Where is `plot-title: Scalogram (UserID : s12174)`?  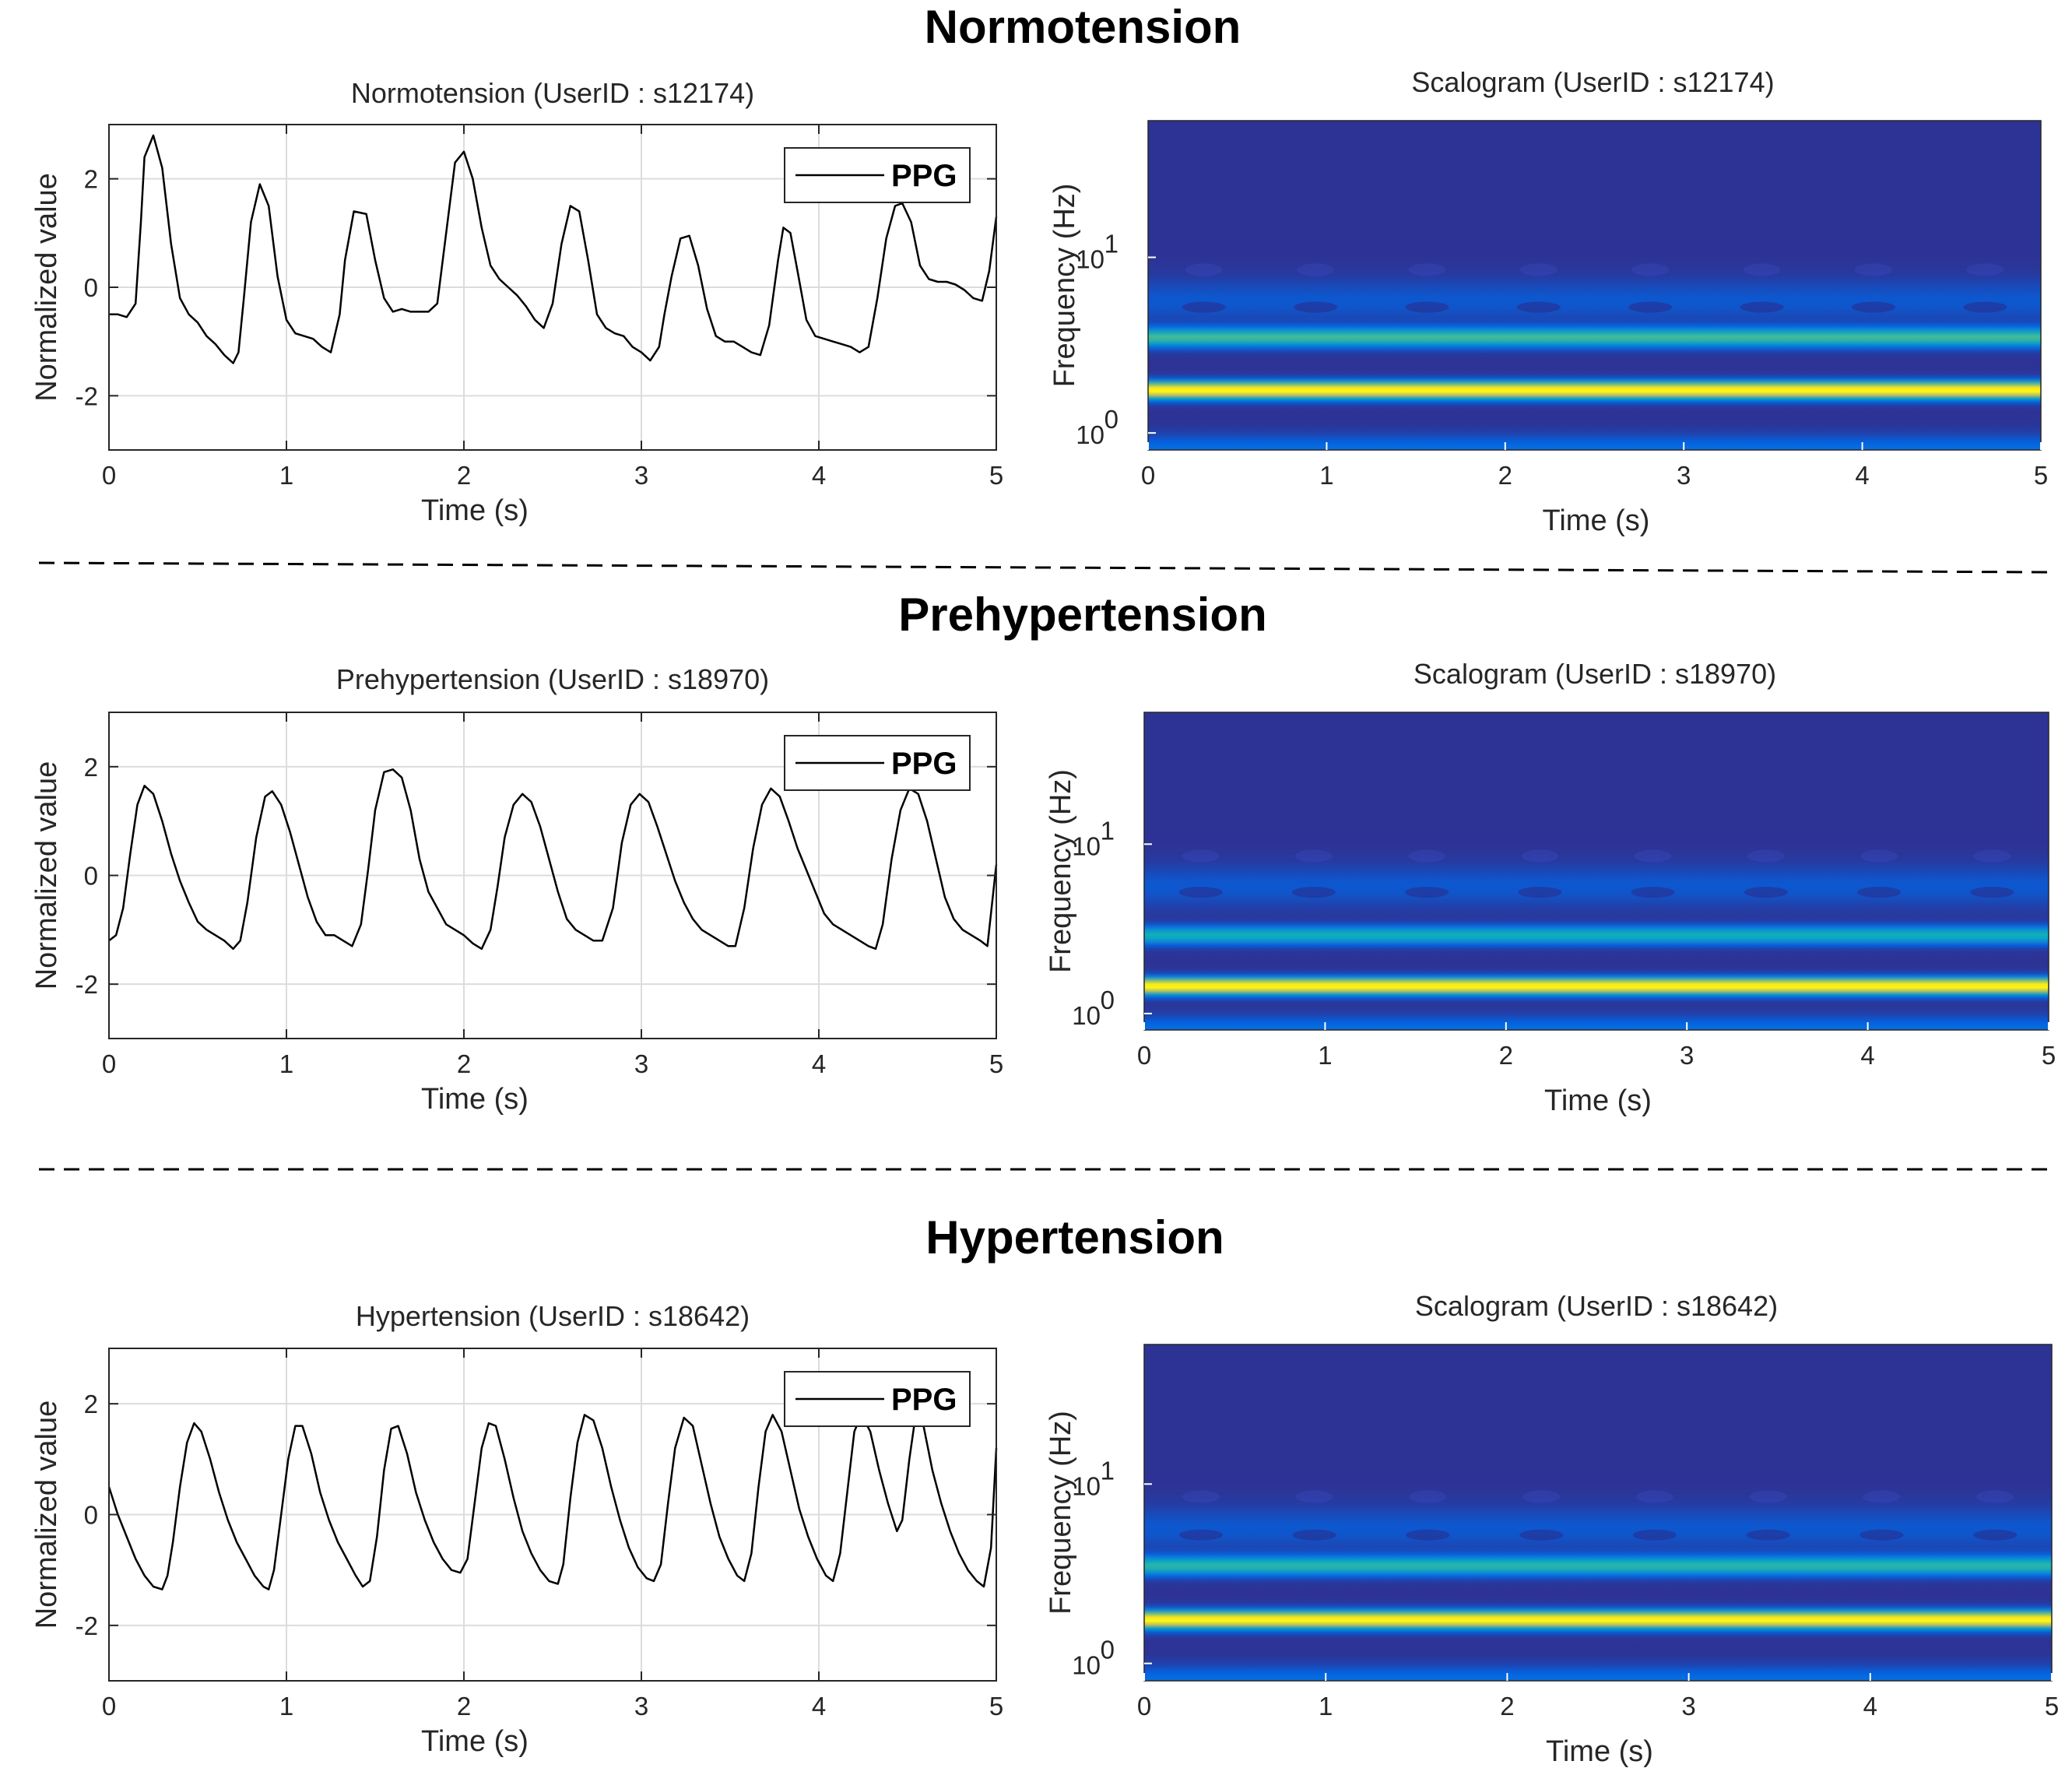
plot-title: Scalogram (UserID : s12174) is located at coordinates (1592, 82).